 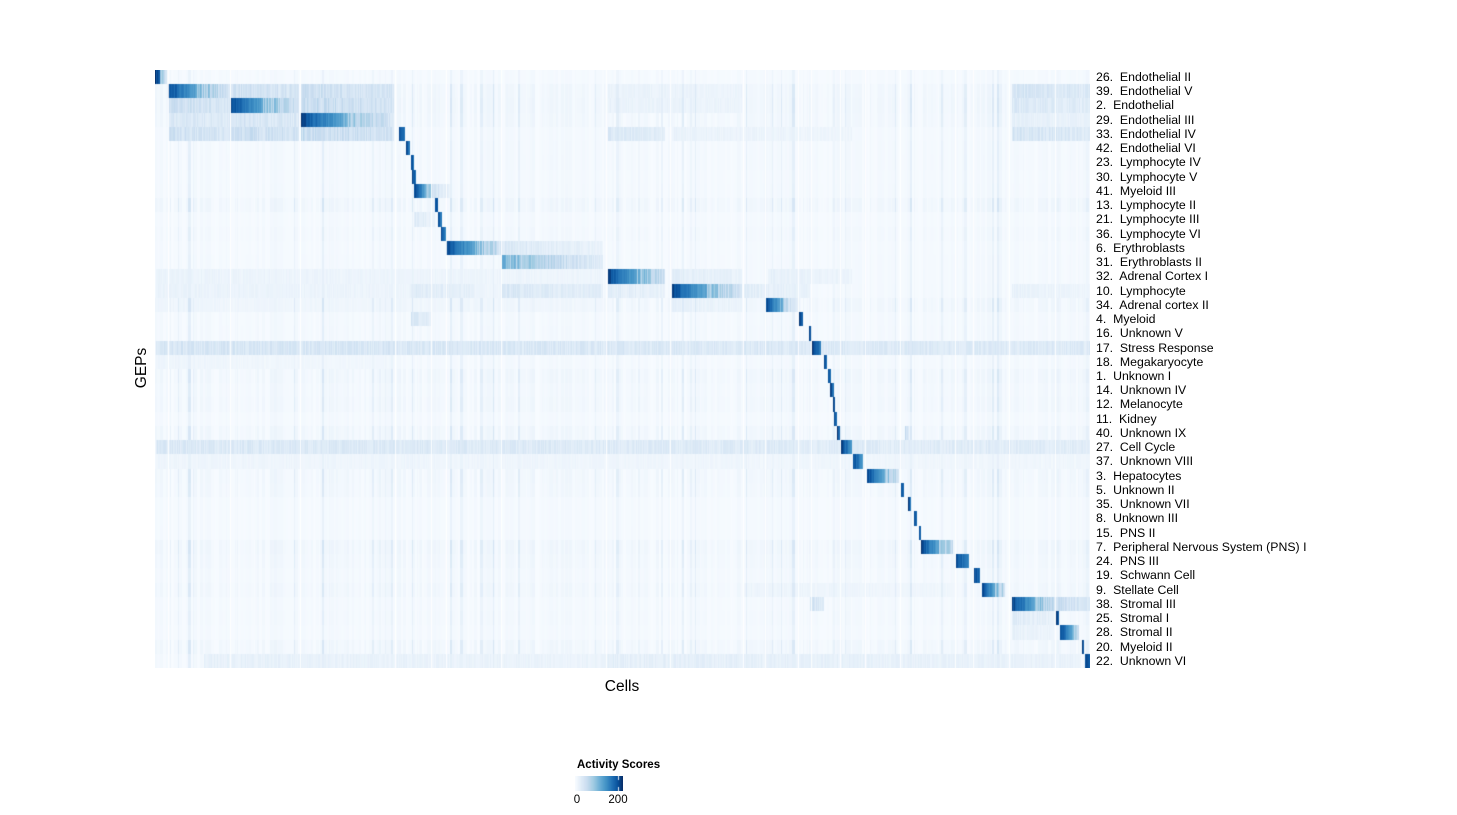 What do you see at coordinates (1145, 461) in the screenshot?
I see `gep-row-label: 37. Unknown VIII` at bounding box center [1145, 461].